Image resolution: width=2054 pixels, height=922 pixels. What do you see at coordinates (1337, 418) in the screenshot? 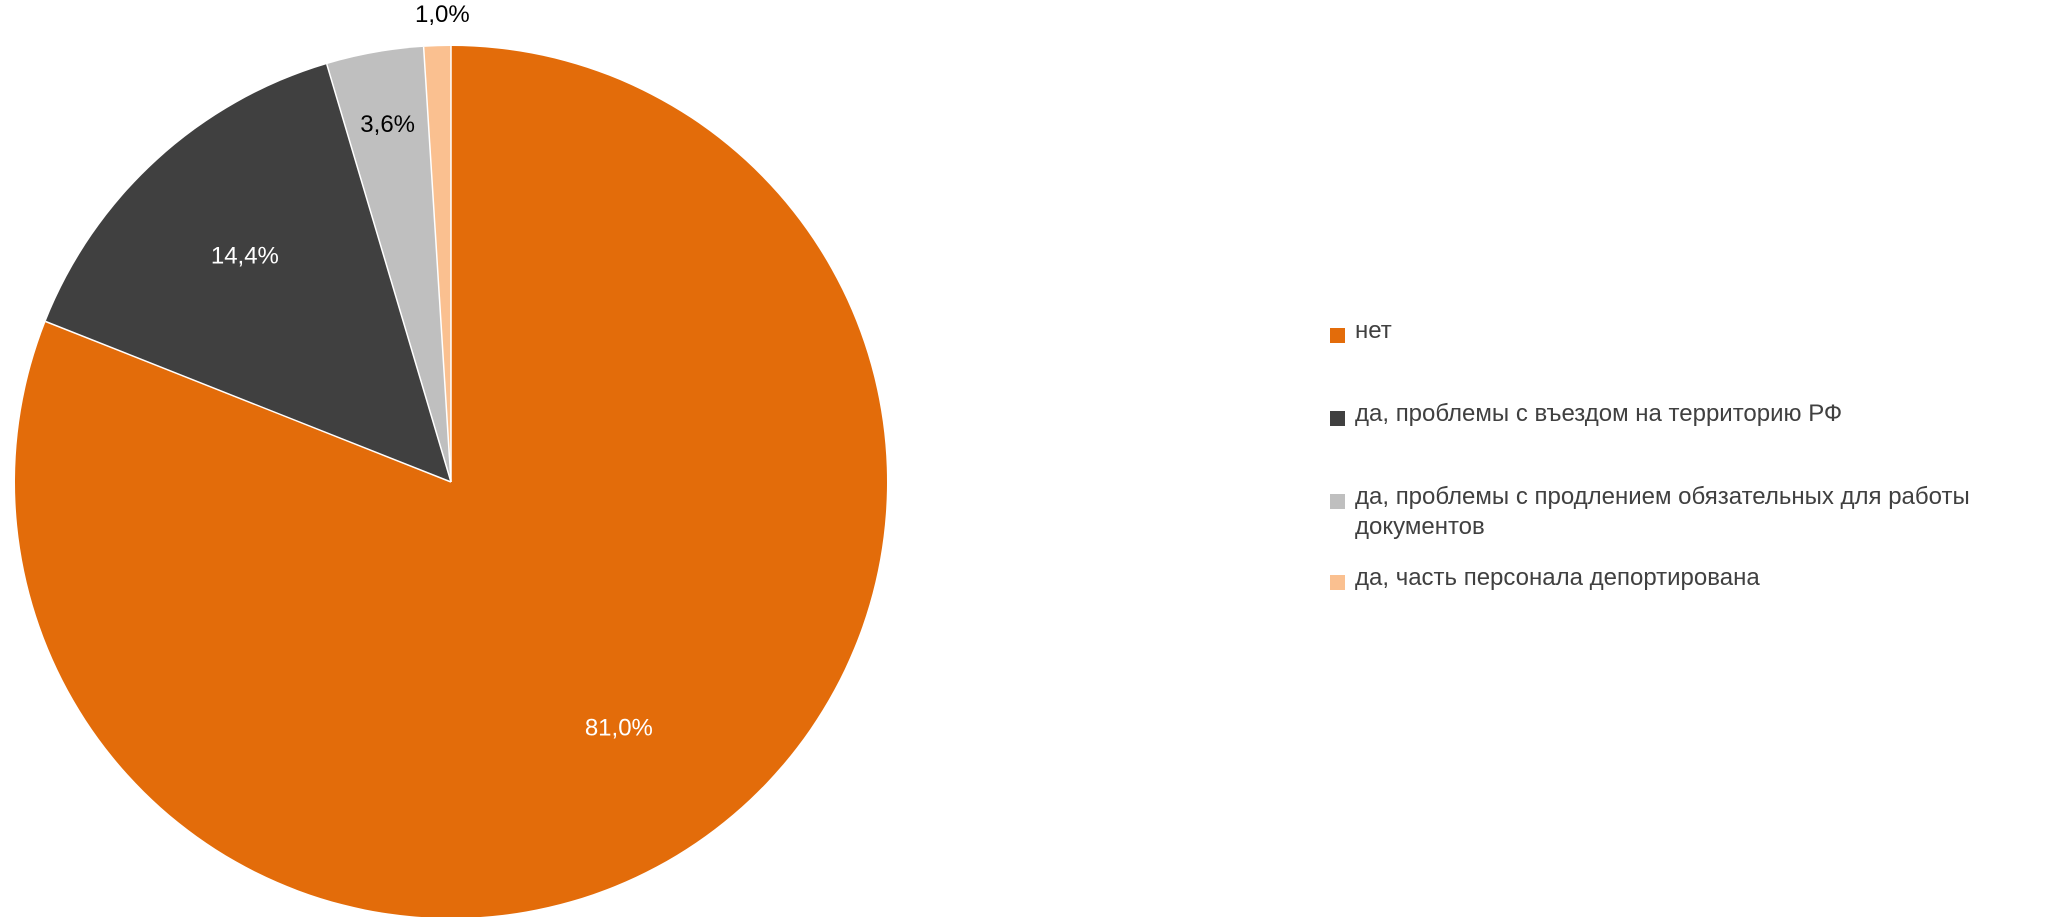
I see `legend-swatch-entry-problems` at bounding box center [1337, 418].